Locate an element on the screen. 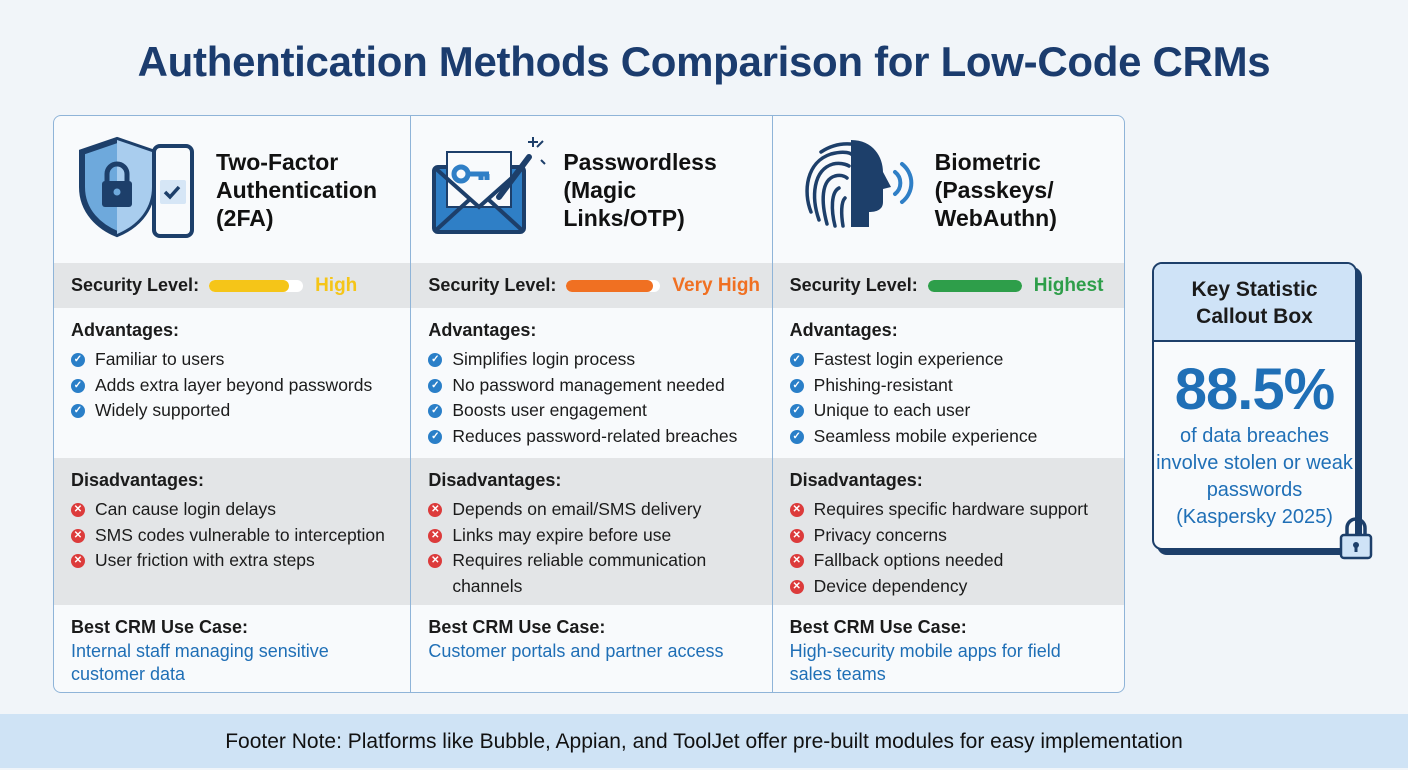 The image size is (1408, 770). security-level-row: Security Level: Very High is located at coordinates (591, 285).